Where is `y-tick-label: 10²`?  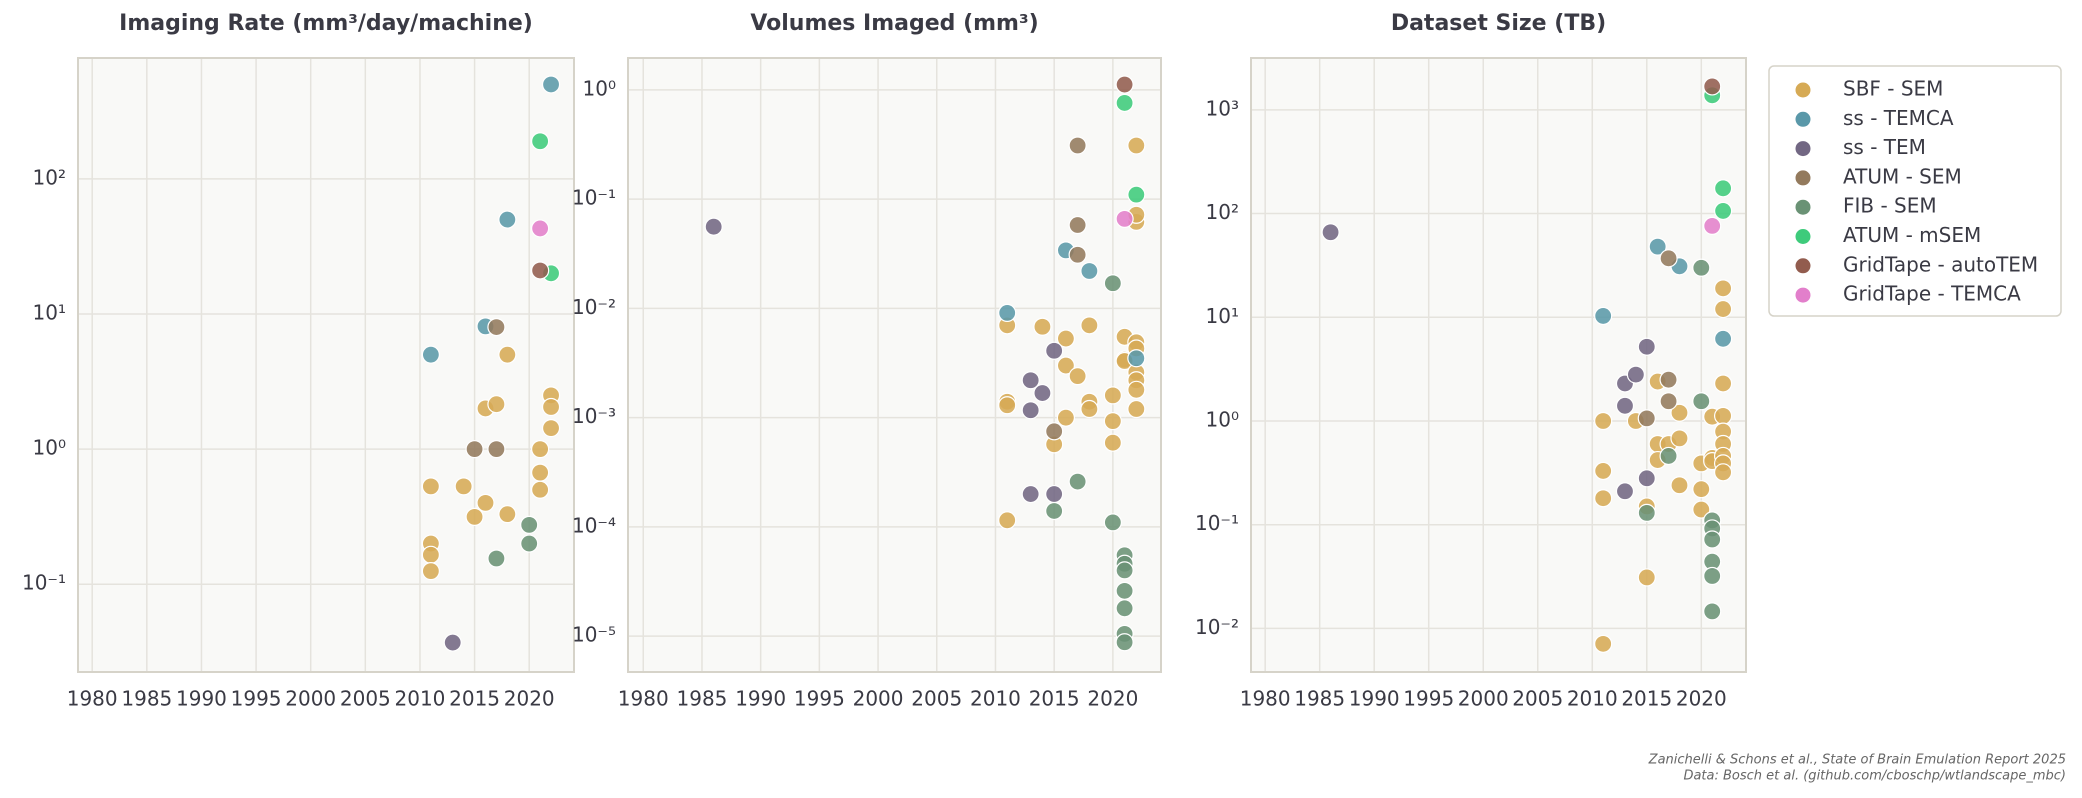
y-tick-label: 10² is located at coordinates (49, 177).